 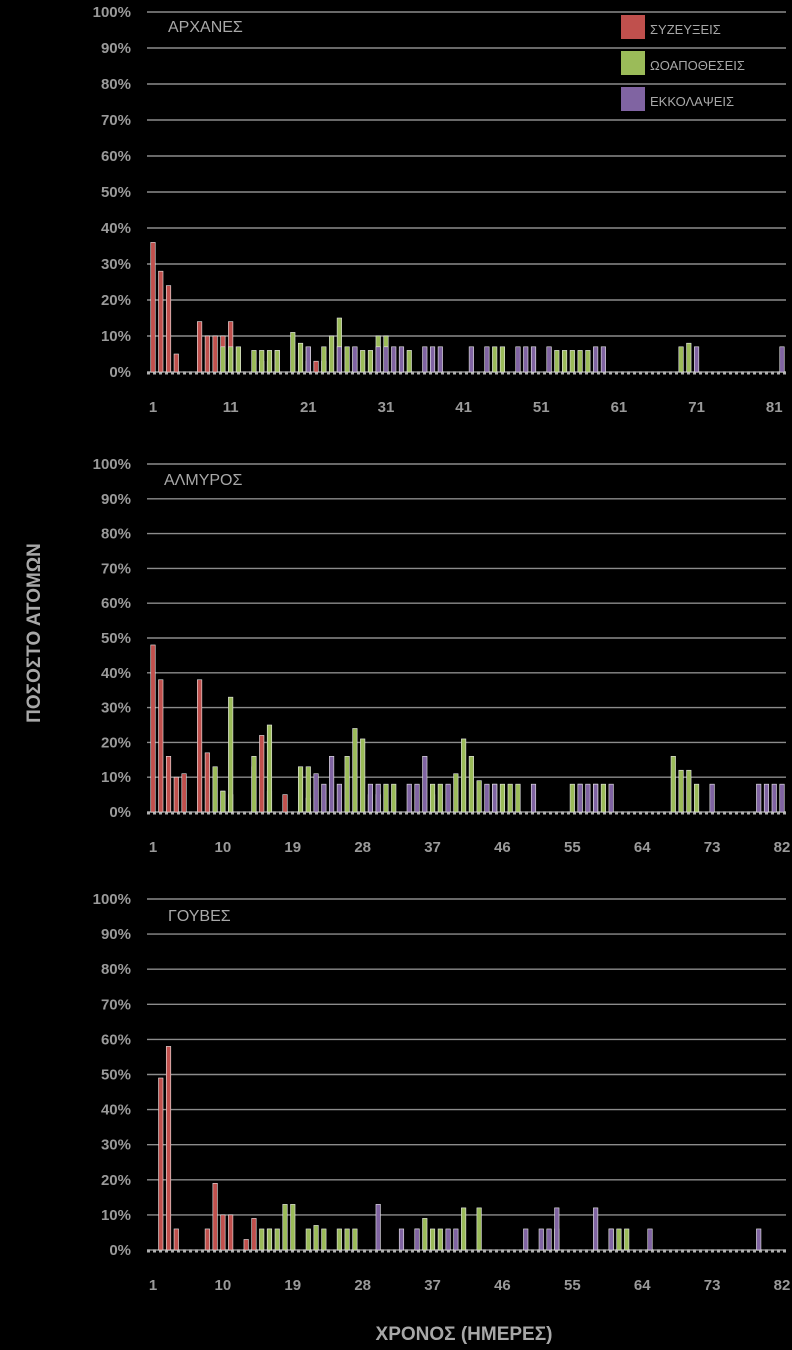 What do you see at coordinates (199, 916) in the screenshot?
I see `chart-title: ΓΟΥΒΕΣ` at bounding box center [199, 916].